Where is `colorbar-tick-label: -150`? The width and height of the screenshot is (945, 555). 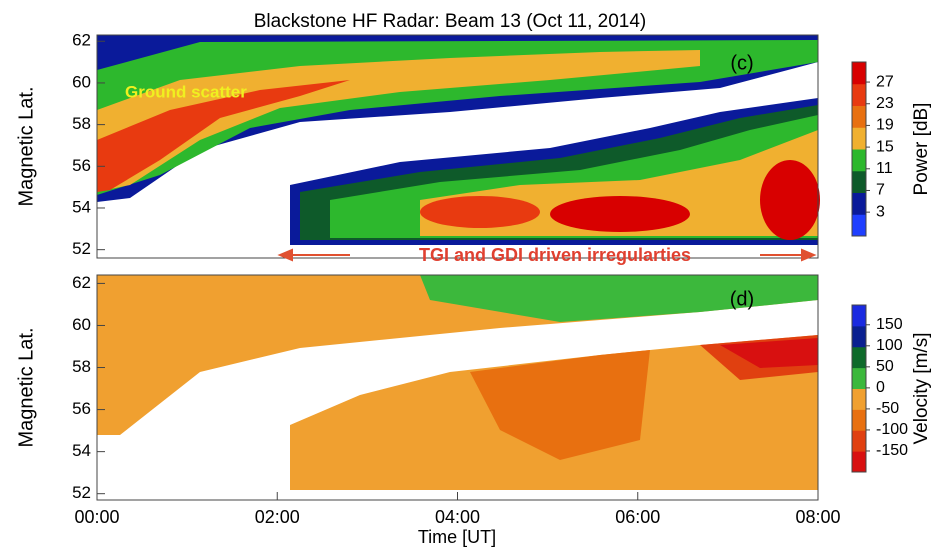
colorbar-tick-label: -150 is located at coordinates (892, 450).